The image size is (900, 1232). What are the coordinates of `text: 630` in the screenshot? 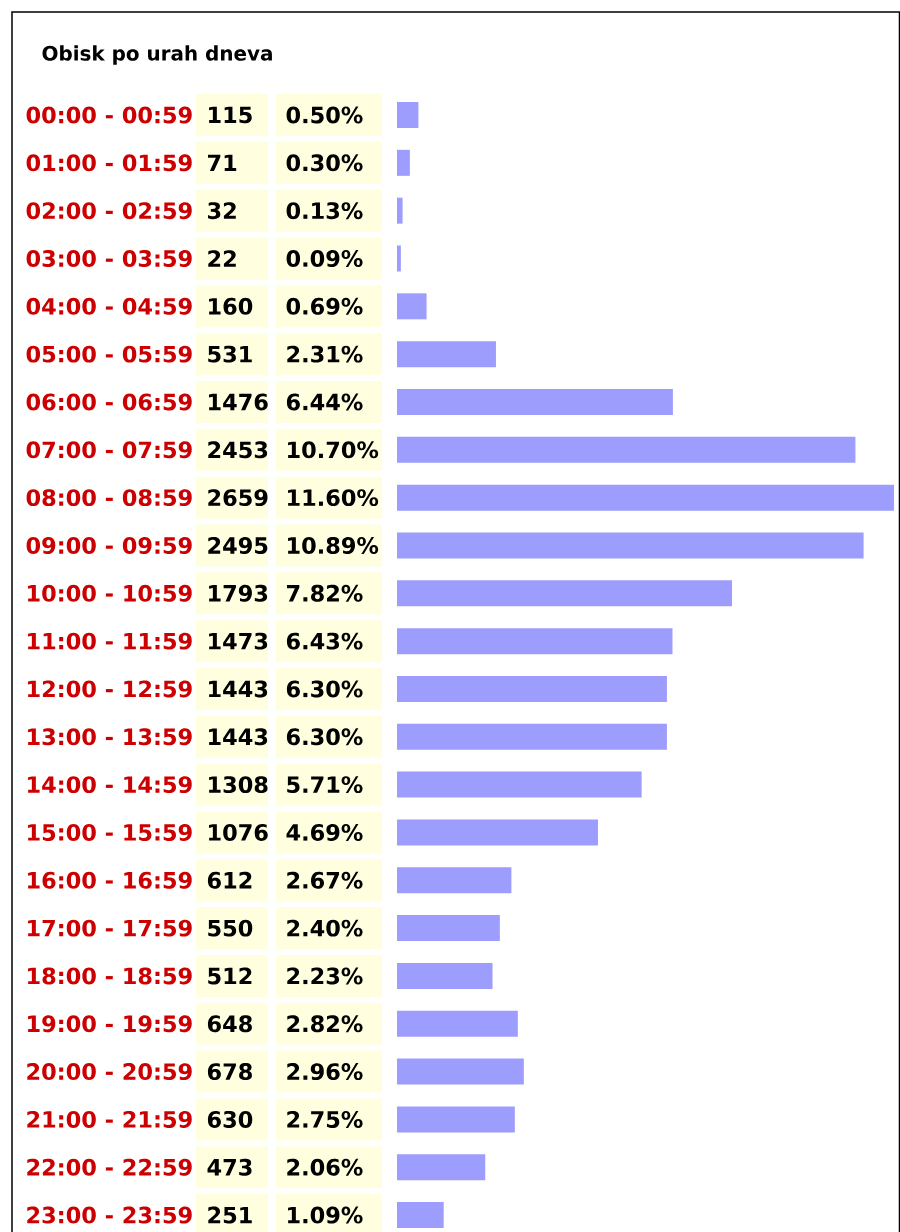 It's located at (230, 1119).